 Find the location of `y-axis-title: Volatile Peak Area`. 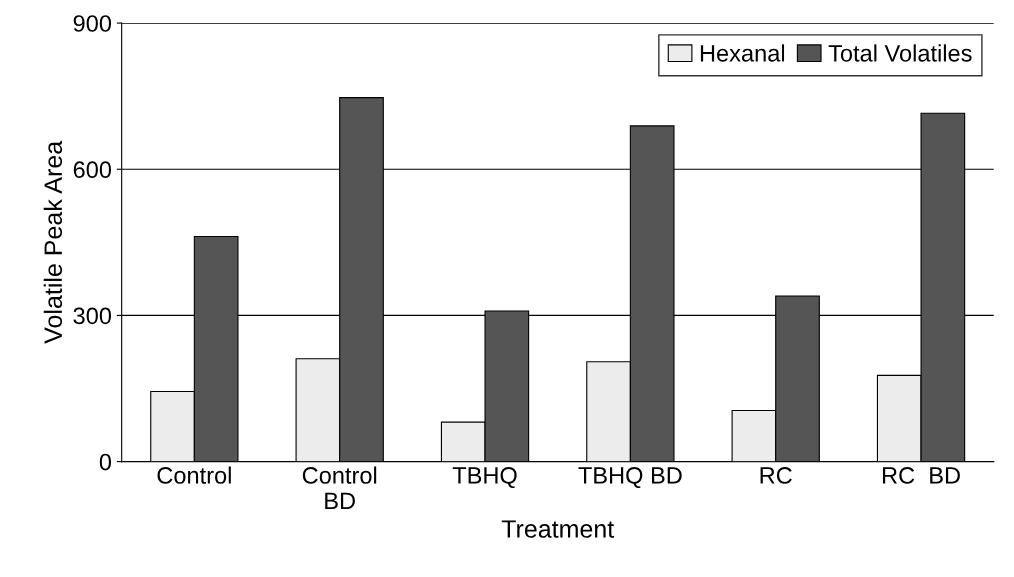

y-axis-title: Volatile Peak Area is located at coordinates (53, 242).